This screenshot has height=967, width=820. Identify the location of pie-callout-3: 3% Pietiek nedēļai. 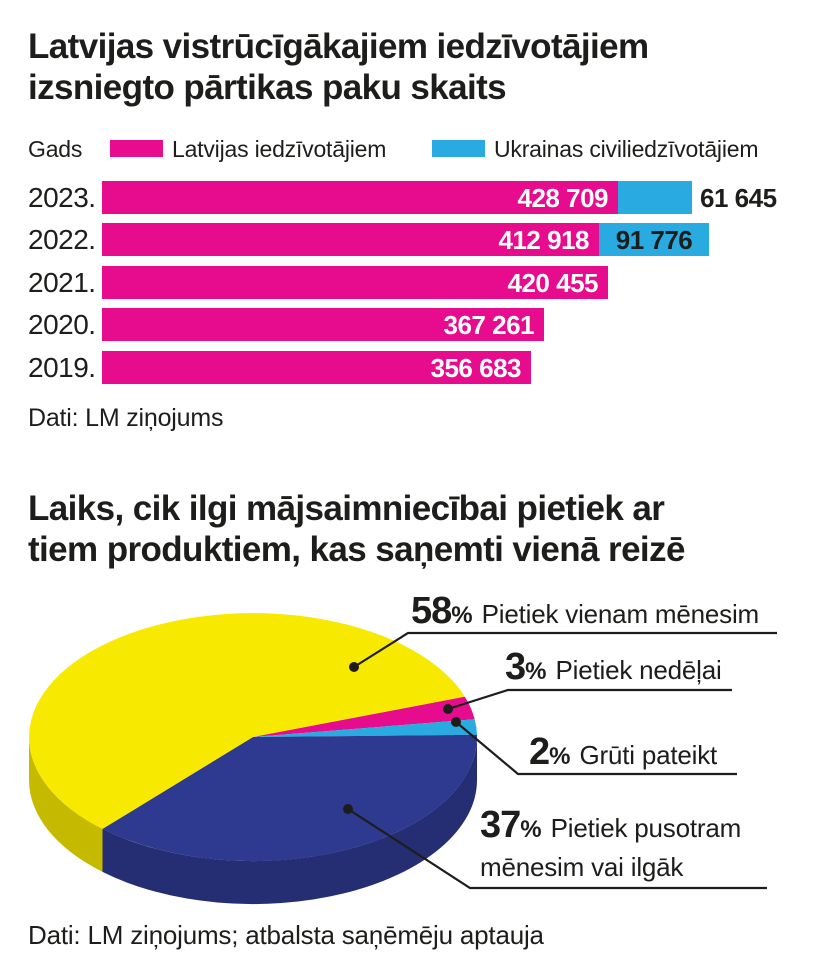
(613, 671).